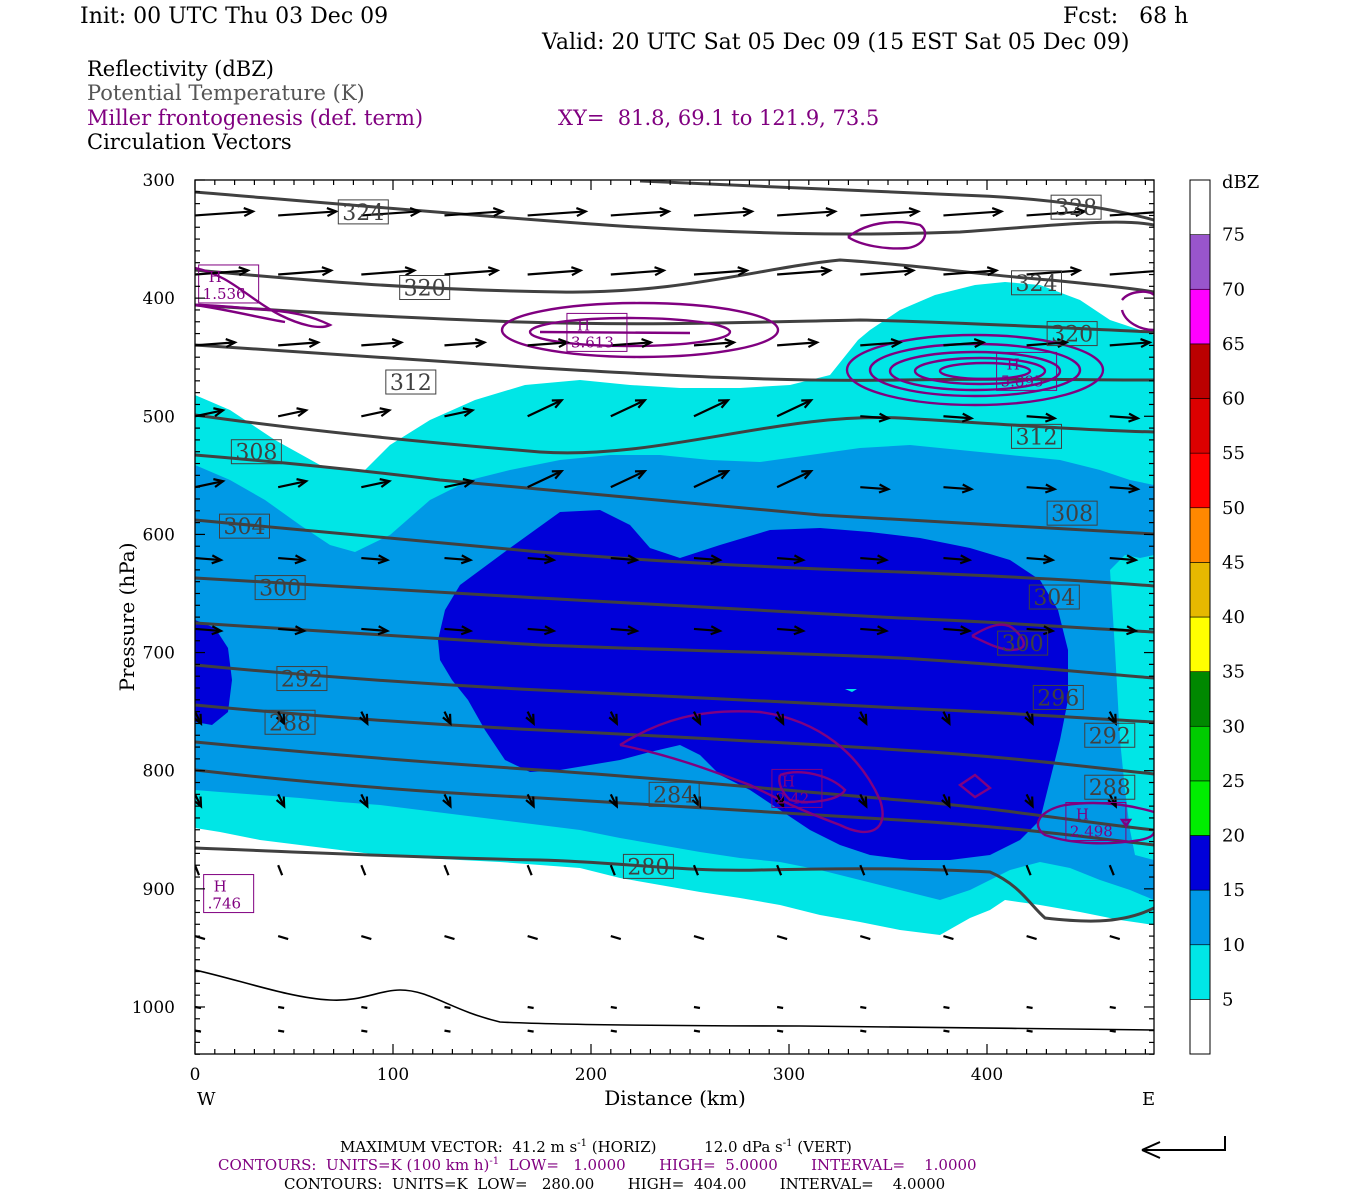  Describe the element at coordinates (226, 93) in the screenshot. I see `legend-potential-temperature: Potential Temperature (K)` at that location.